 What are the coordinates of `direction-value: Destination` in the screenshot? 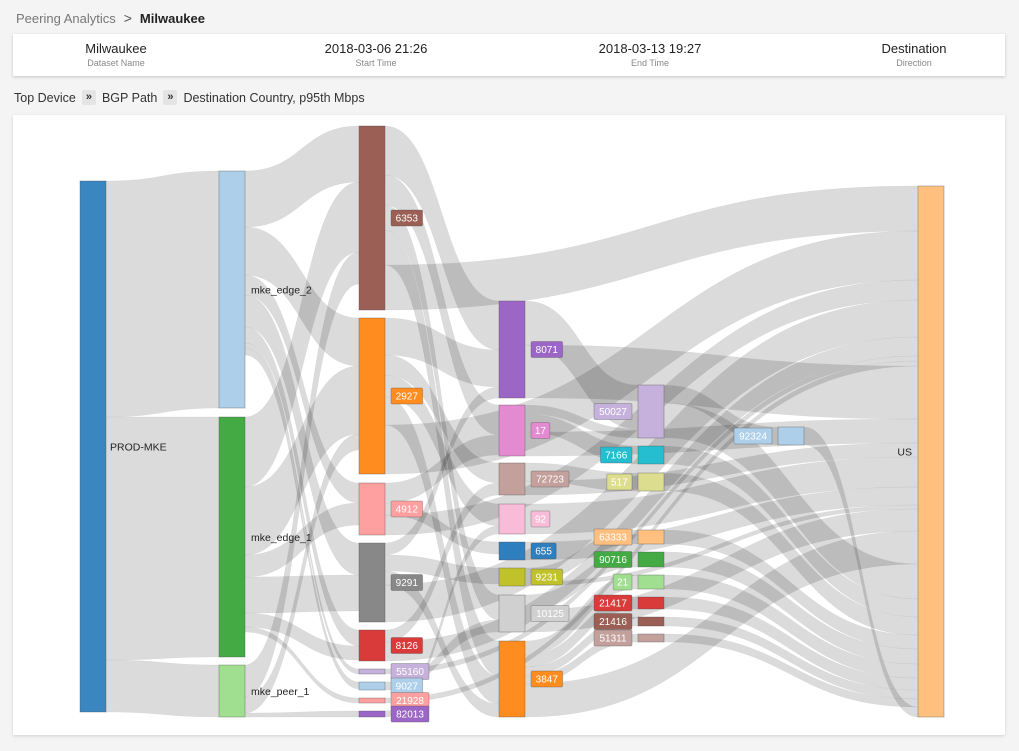 It's located at (914, 48).